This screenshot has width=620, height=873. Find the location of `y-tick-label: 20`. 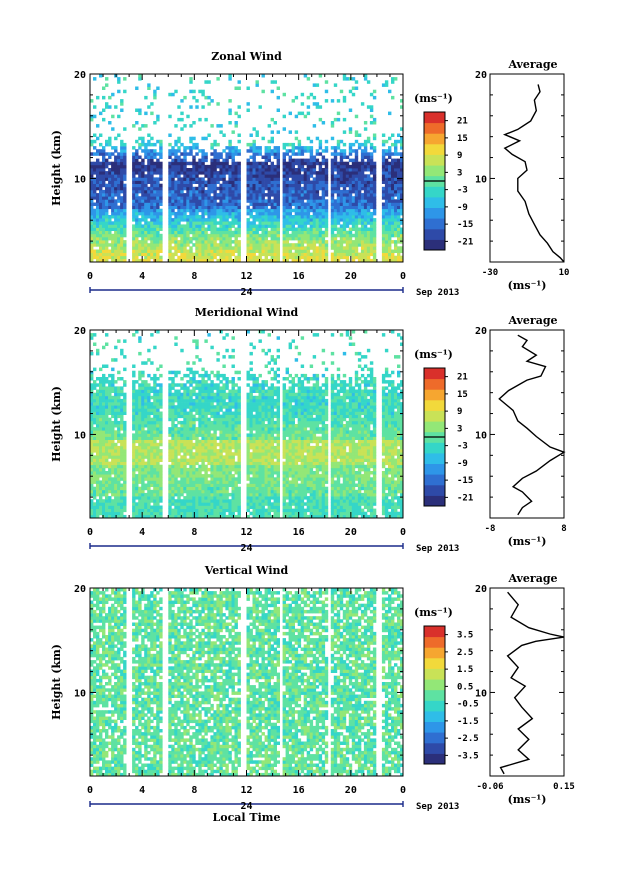

y-tick-label: 20 is located at coordinates (80, 75).